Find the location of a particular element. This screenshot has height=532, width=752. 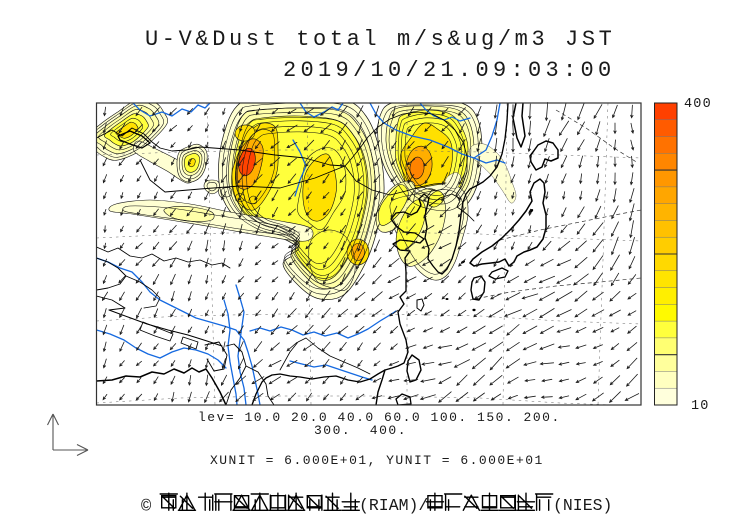

svg-text: (NIES) is located at coordinates (582, 505).